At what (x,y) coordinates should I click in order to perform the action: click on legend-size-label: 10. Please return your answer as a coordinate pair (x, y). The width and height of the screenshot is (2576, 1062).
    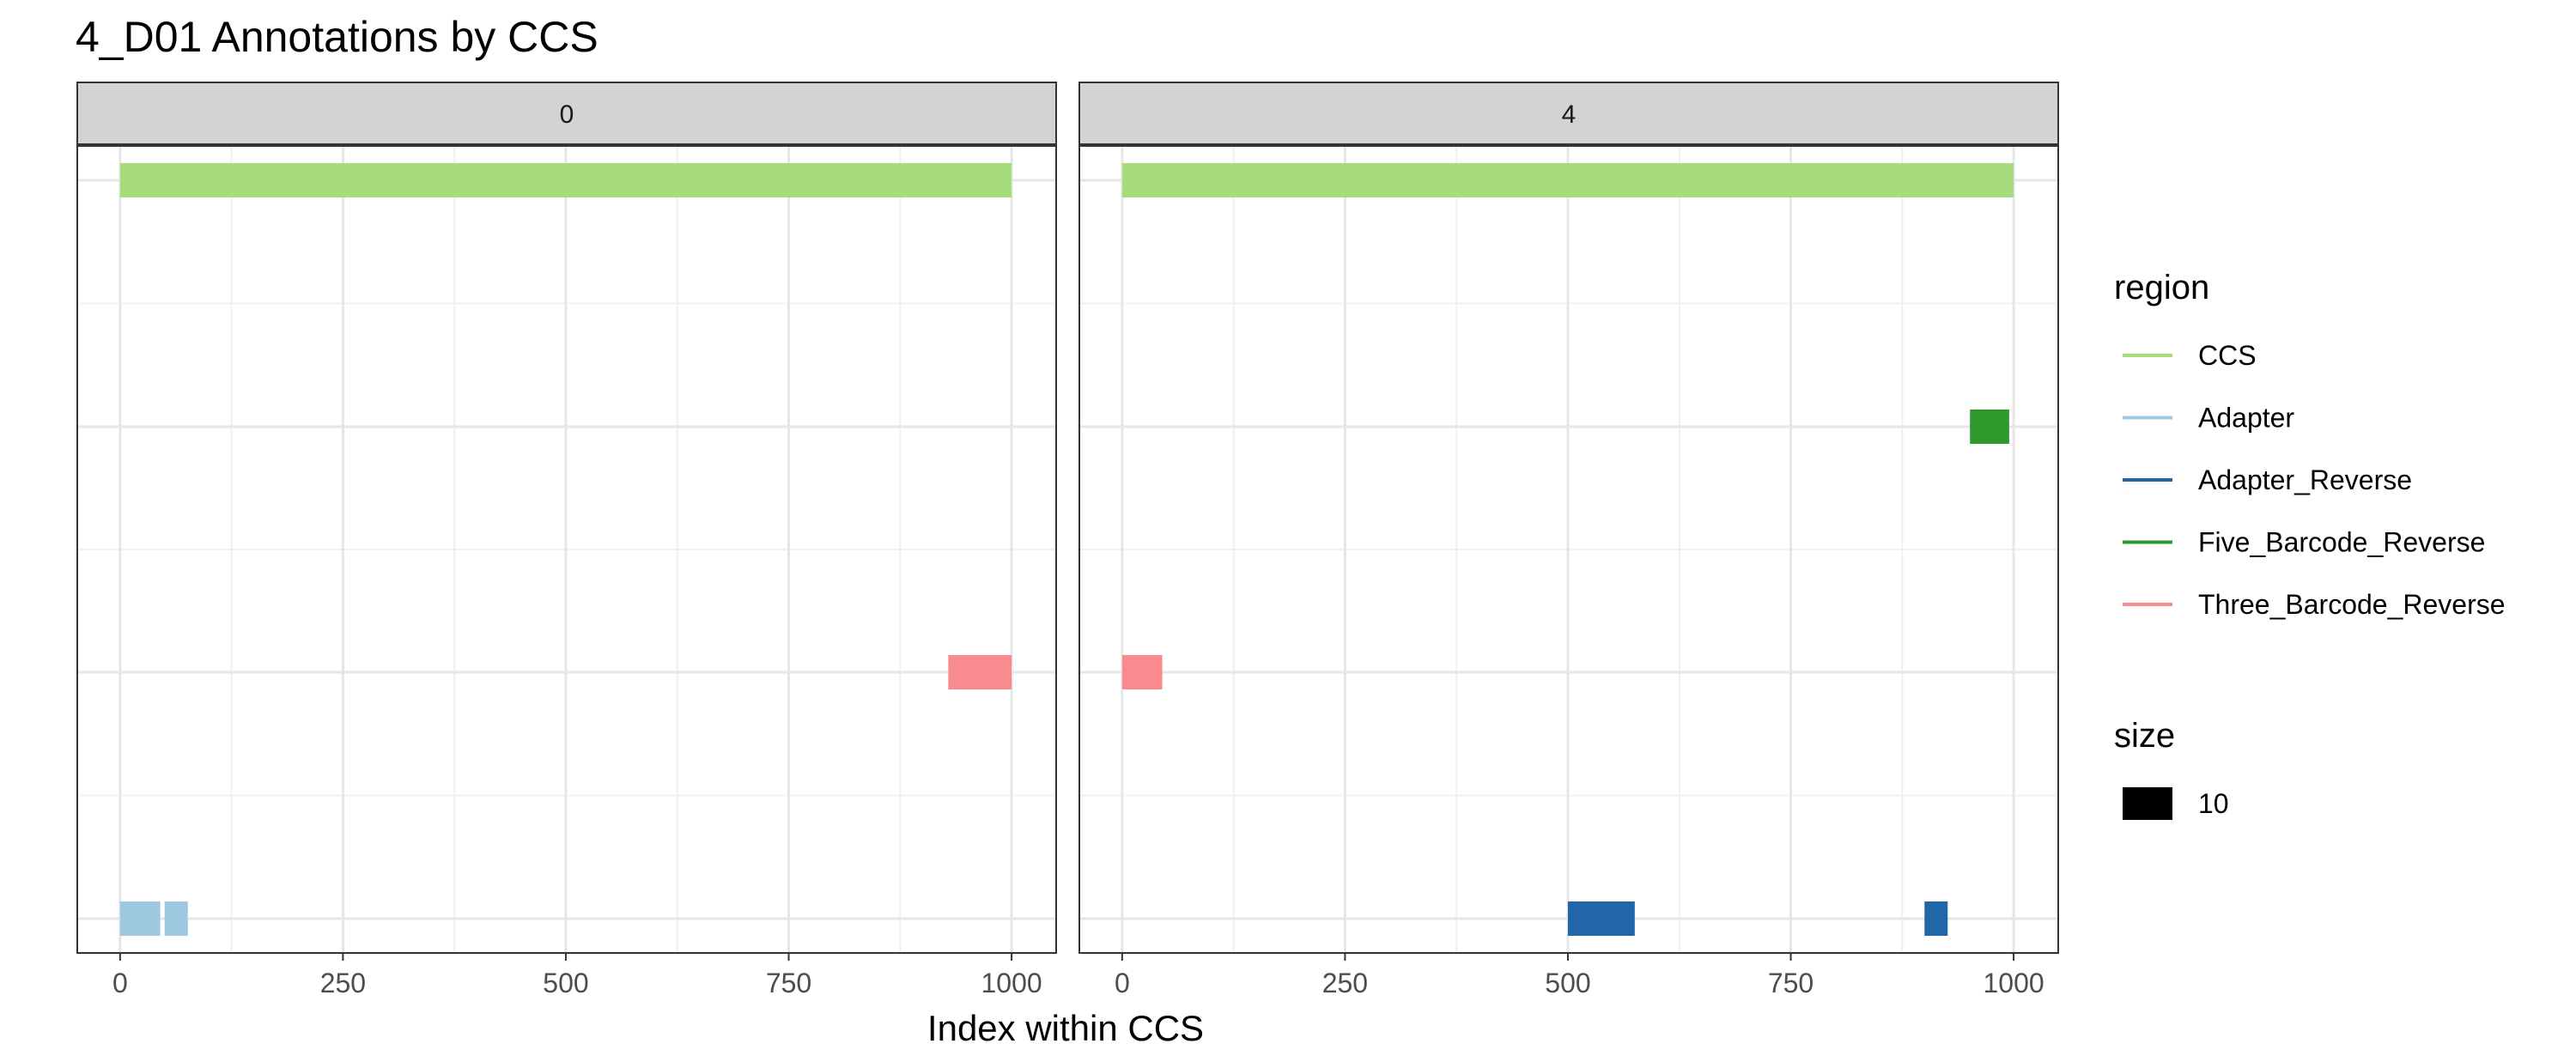
    Looking at the image, I should click on (2214, 803).